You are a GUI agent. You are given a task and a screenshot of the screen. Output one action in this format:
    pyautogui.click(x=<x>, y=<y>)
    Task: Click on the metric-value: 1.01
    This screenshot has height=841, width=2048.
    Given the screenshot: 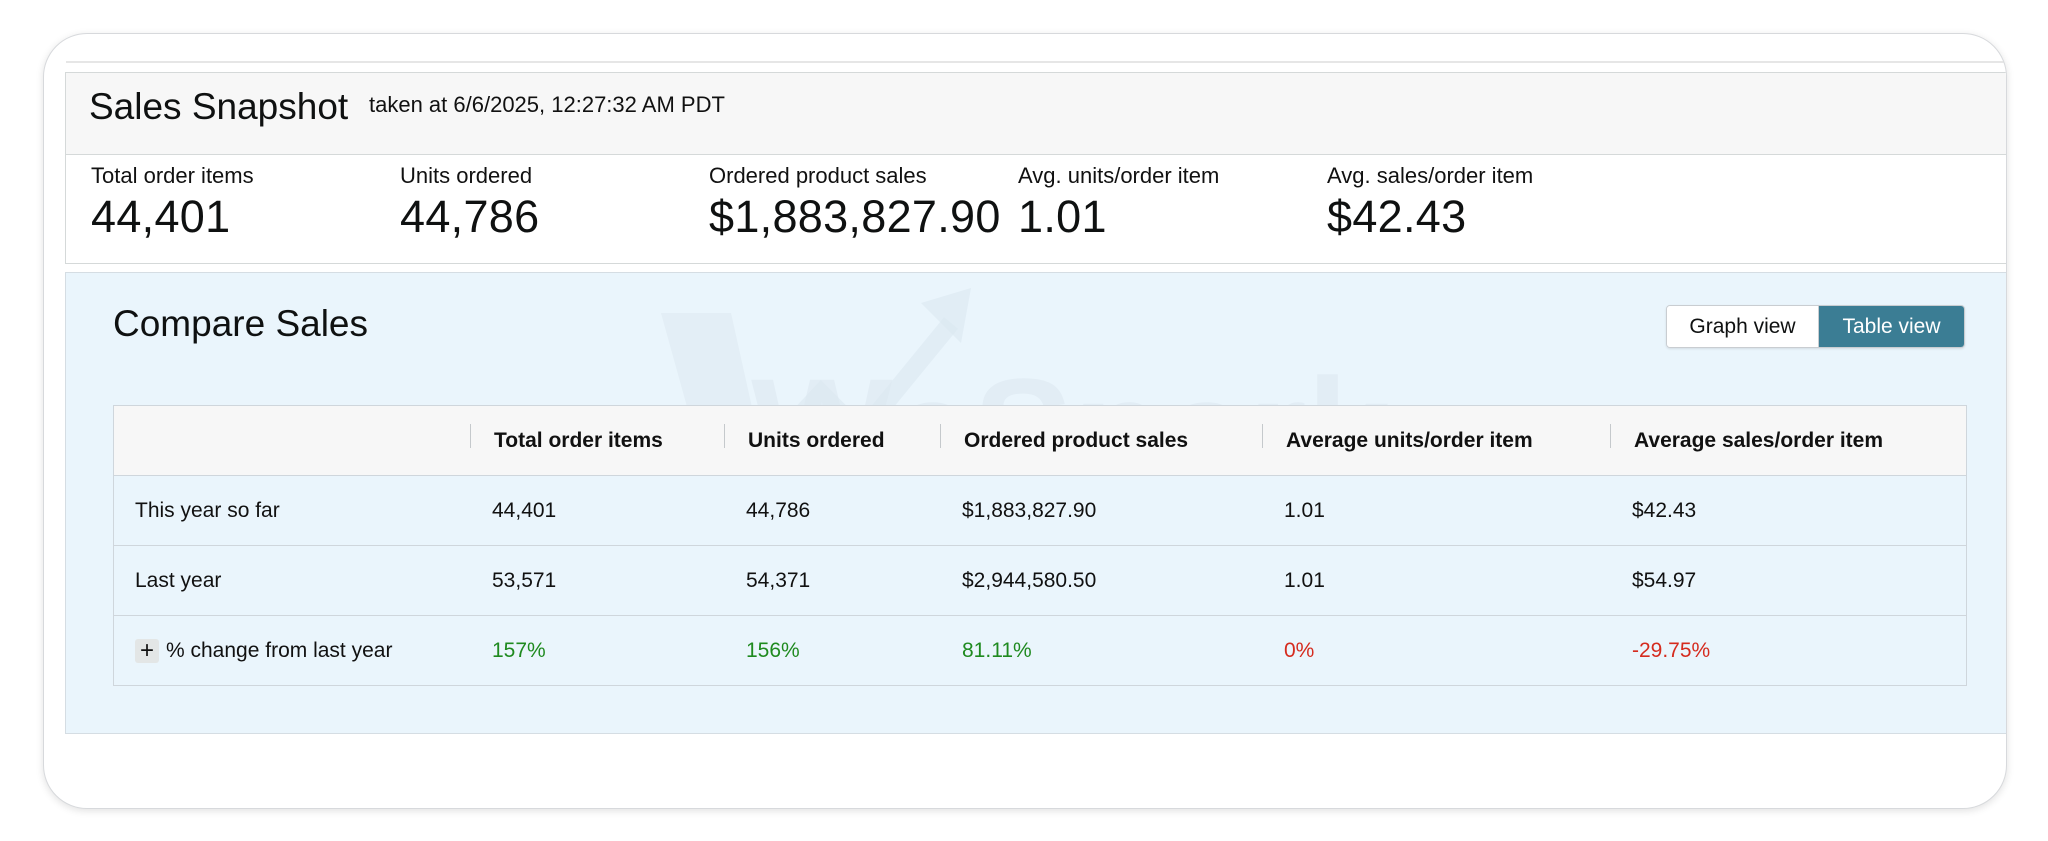 What is the action you would take?
    pyautogui.click(x=1062, y=216)
    